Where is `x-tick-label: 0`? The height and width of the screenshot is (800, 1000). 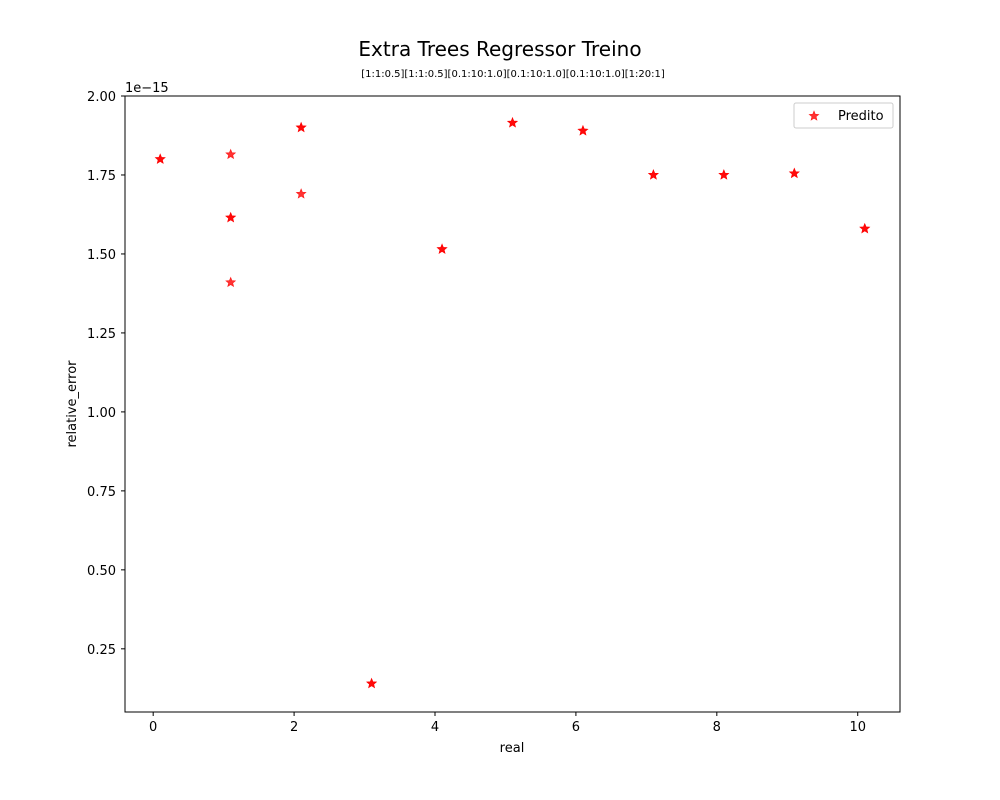 x-tick-label: 0 is located at coordinates (153, 727).